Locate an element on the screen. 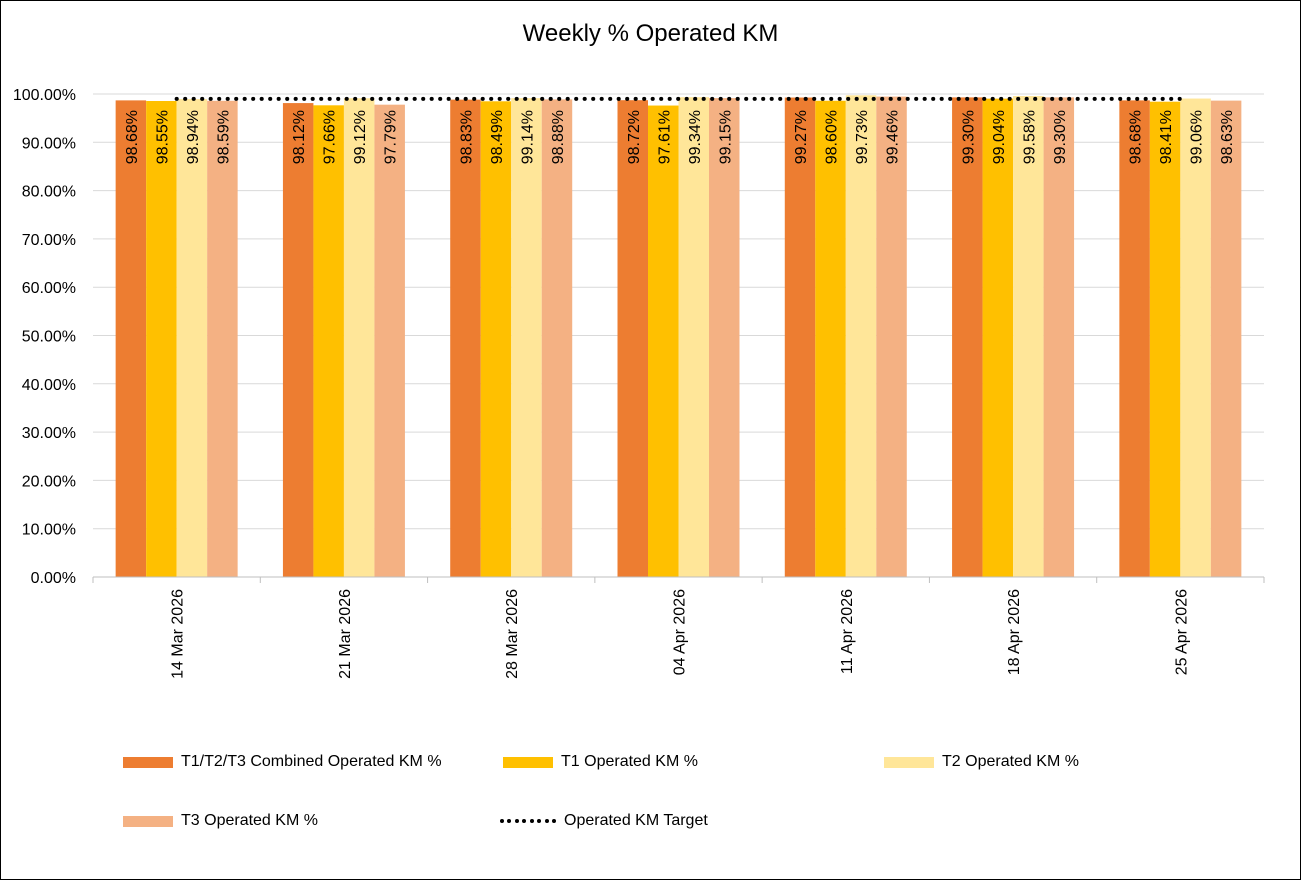 The image size is (1301, 880). data-label: 99.04% is located at coordinates (999, 137).